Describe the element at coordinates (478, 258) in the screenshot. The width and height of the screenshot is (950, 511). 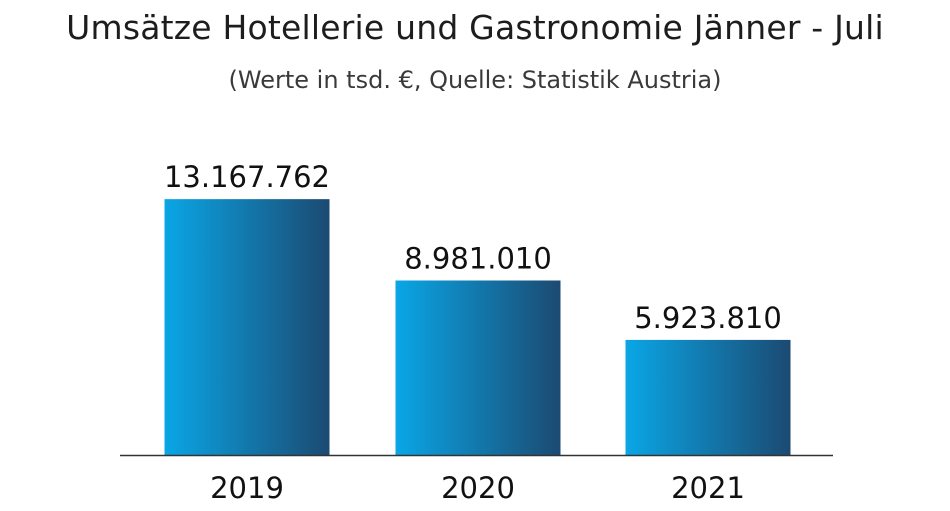
I see `value-label-2020: 8.981.010` at that location.